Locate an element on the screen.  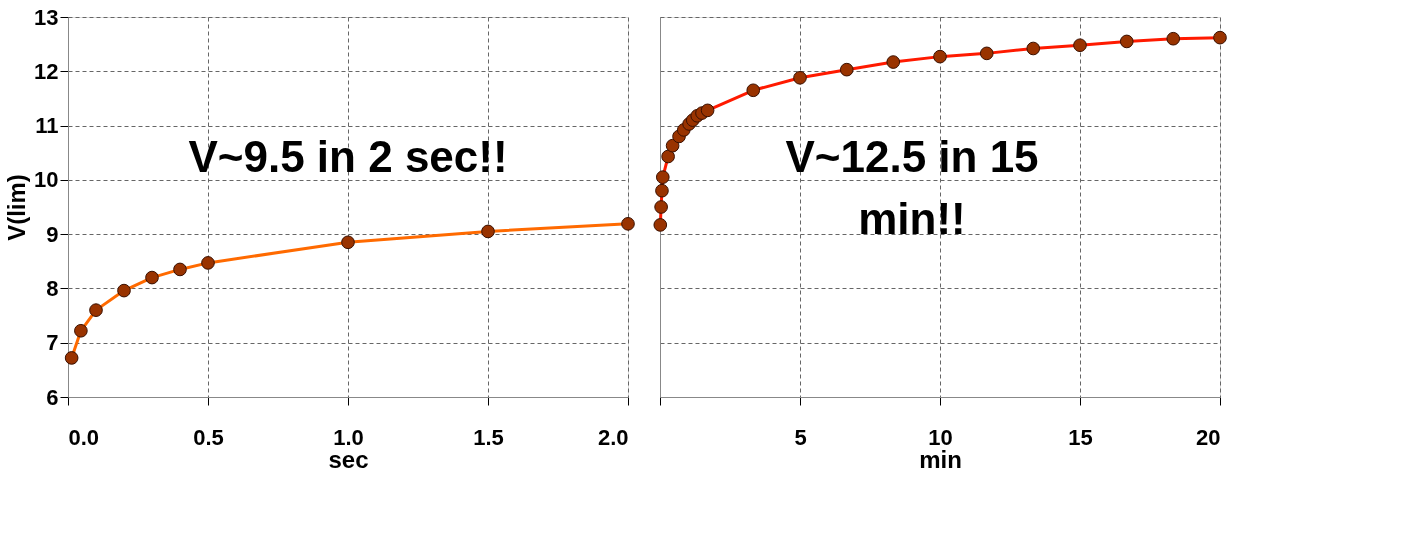
y-tick-label: 9 is located at coordinates (52, 234).